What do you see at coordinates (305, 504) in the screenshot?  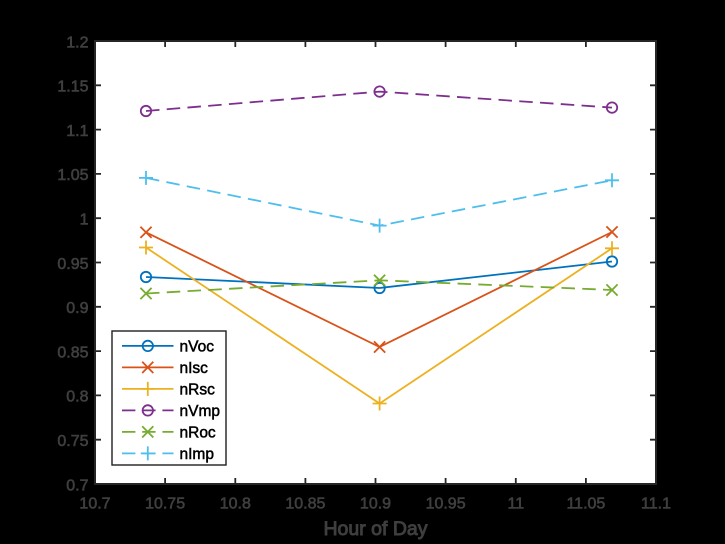 I see `svg-text: 10.85` at bounding box center [305, 504].